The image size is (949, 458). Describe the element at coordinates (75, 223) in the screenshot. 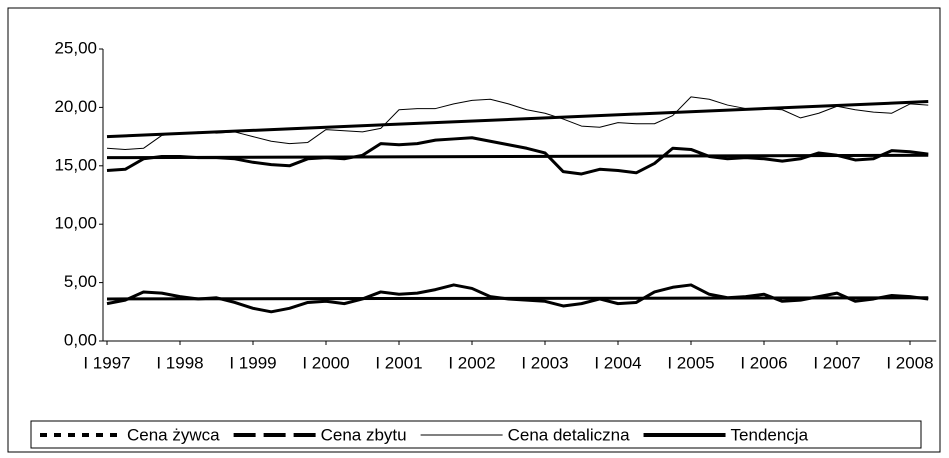

I see `y-tick-label: 10,00` at that location.